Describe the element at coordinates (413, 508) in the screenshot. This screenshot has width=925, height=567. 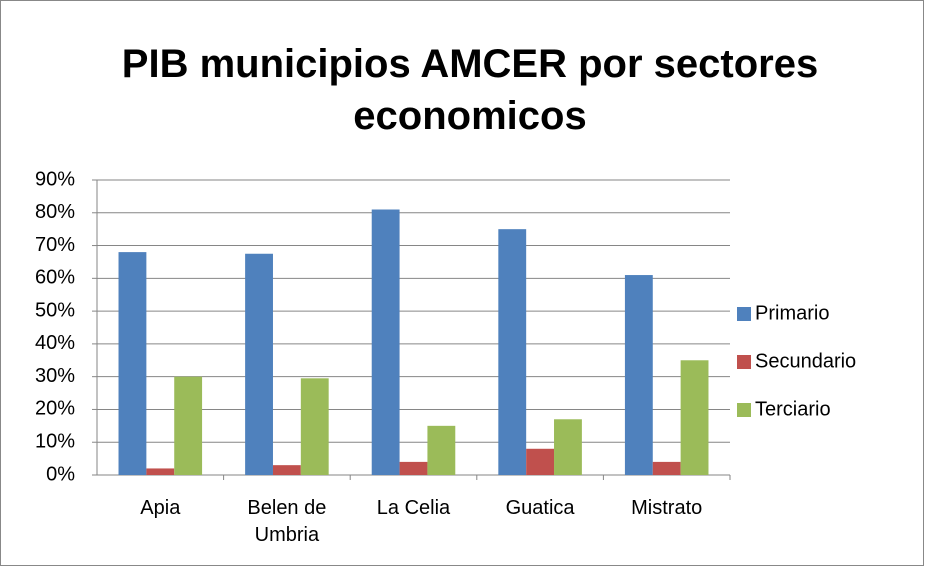
I see `x-tick-label: La Celia` at that location.